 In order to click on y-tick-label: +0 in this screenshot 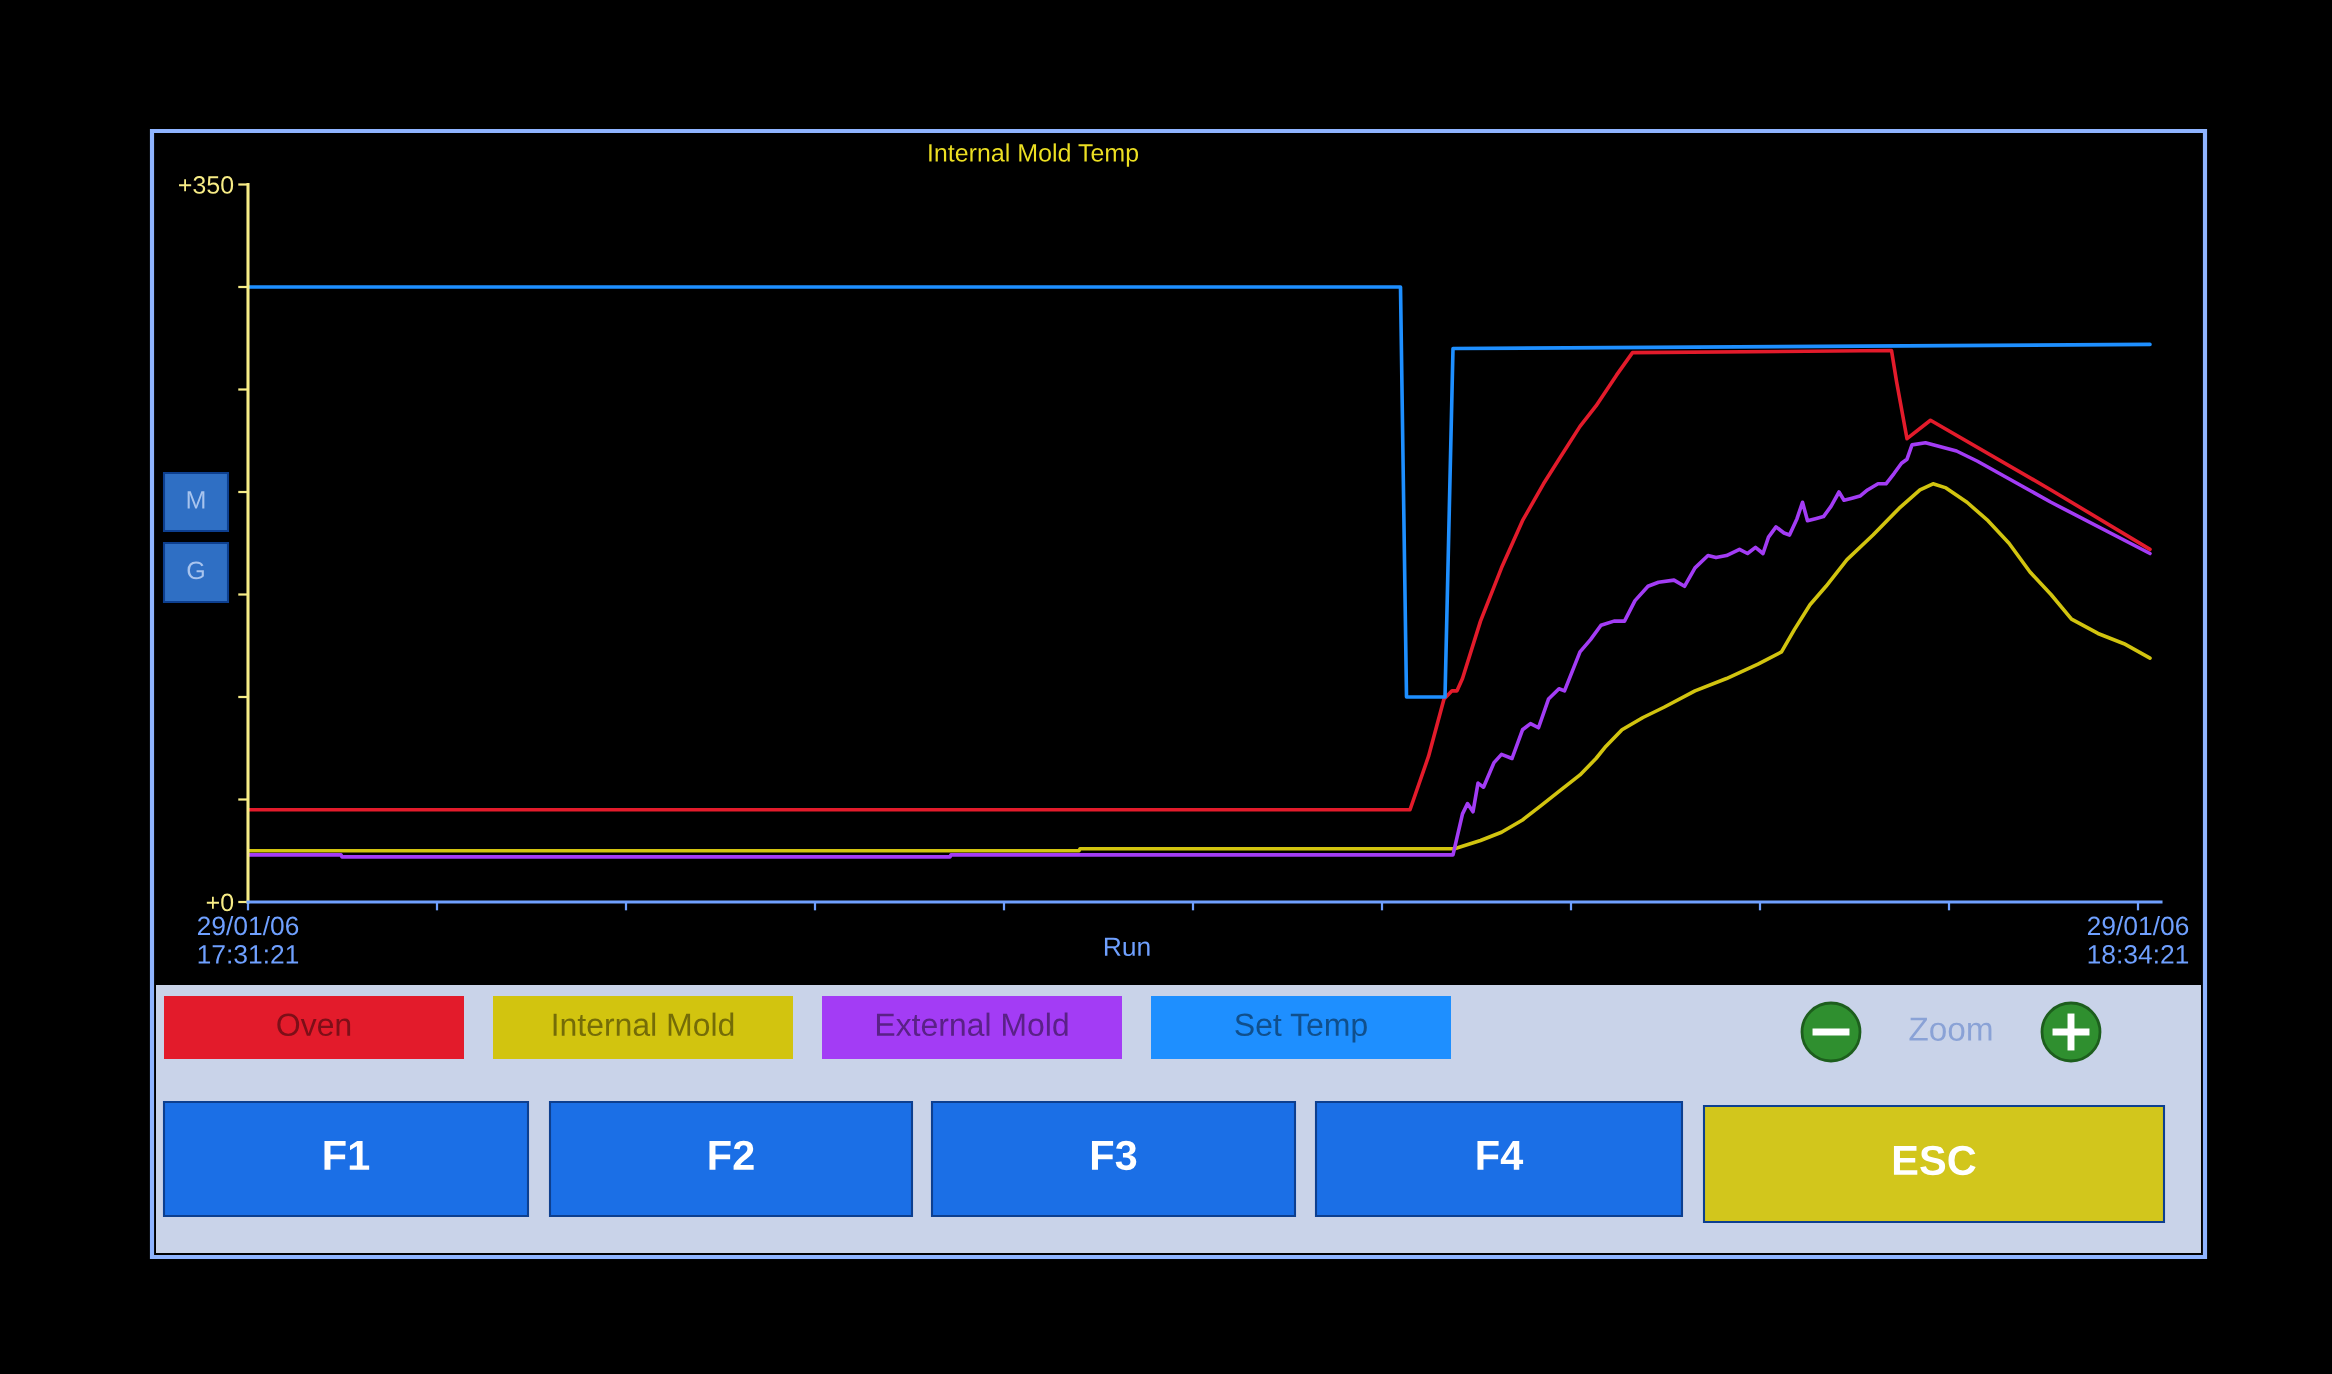, I will do `click(220, 902)`.